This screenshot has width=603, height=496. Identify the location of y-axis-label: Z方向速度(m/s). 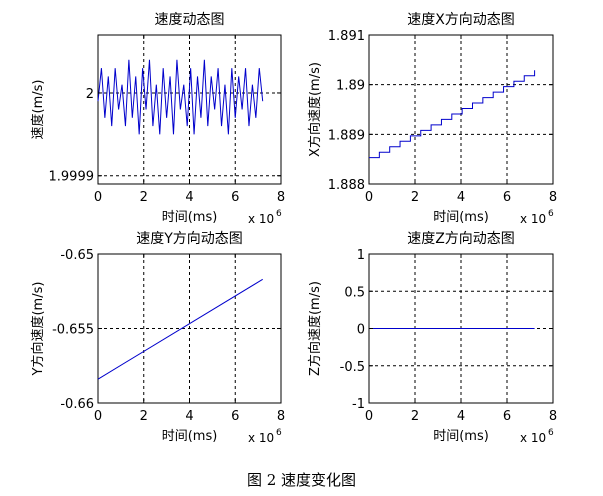
(315, 328).